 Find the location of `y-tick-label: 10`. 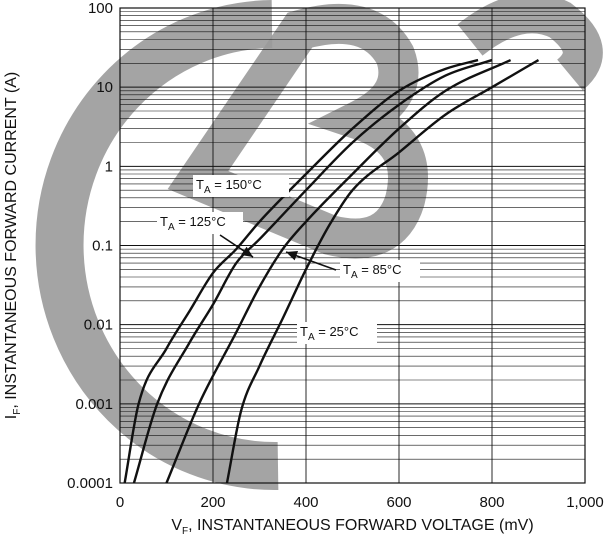

y-tick-label: 10 is located at coordinates (104, 87).